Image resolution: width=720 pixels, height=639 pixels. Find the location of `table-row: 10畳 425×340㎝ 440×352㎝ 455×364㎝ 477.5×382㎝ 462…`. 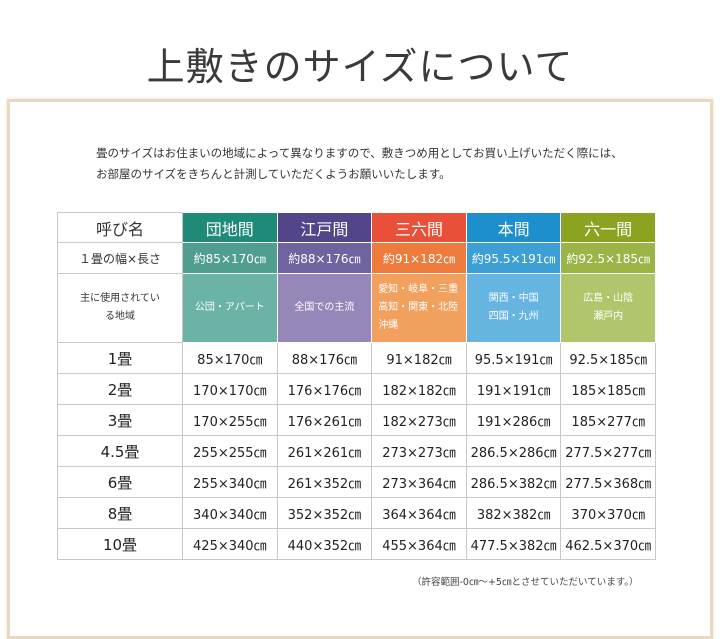

table-row: 10畳 425×340㎝ 440×352㎝ 455×364㎝ 477.5×382㎝ 462… is located at coordinates (356, 544).